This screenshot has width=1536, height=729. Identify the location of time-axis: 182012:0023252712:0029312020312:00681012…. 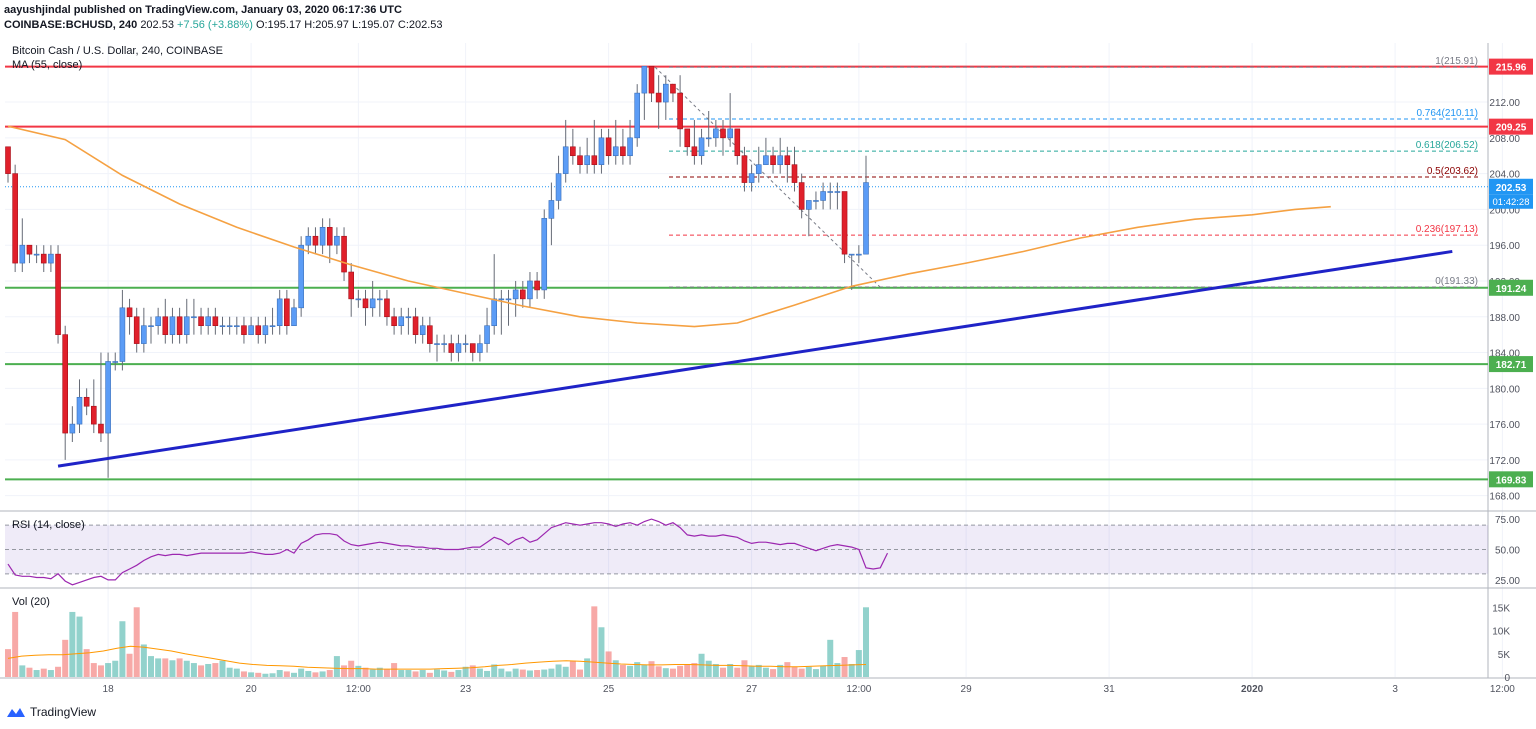
(819, 689).